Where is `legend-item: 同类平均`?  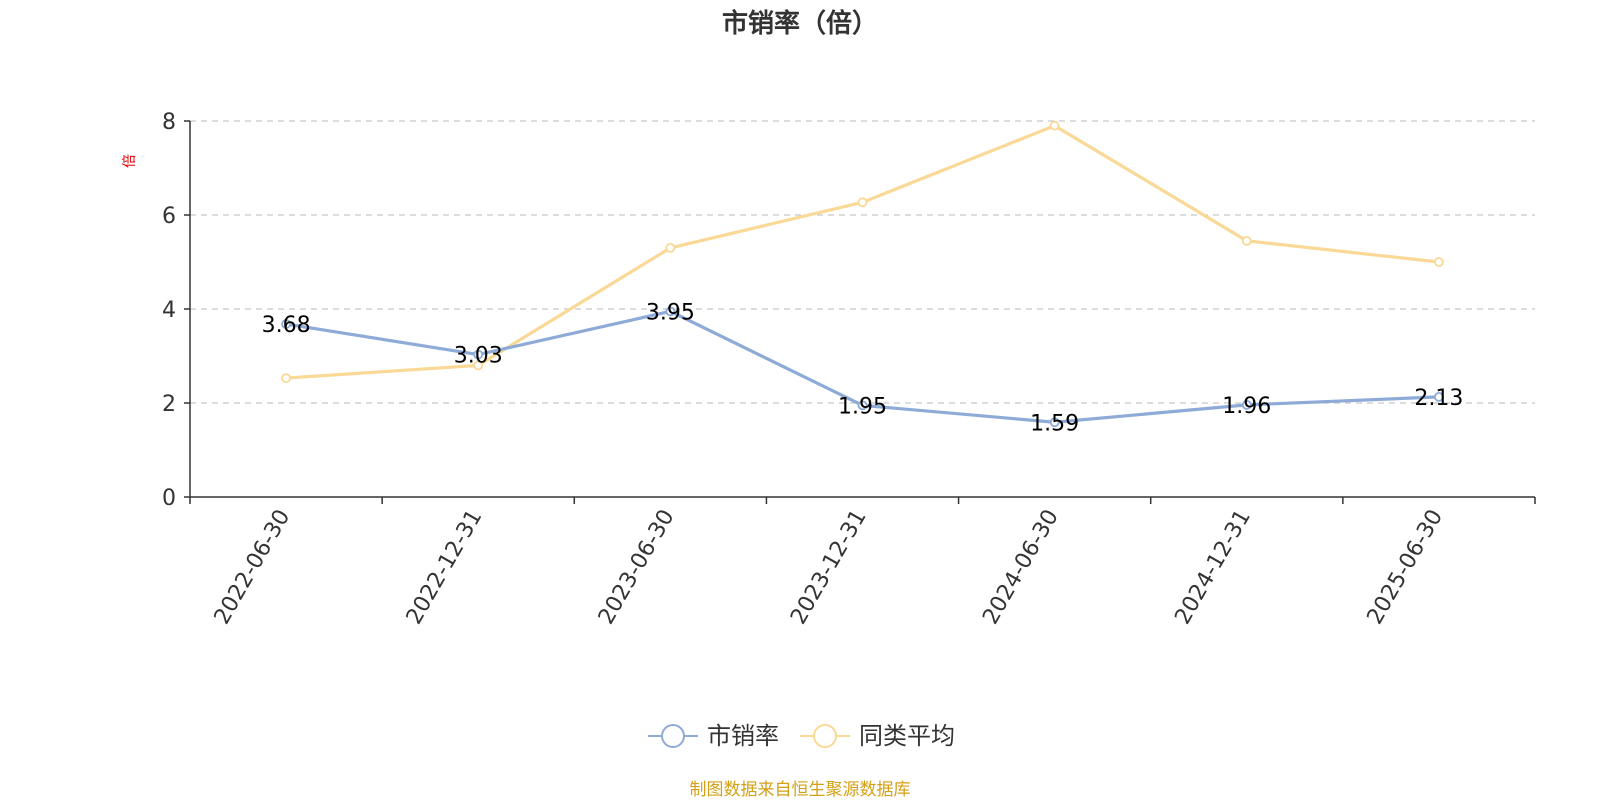 legend-item: 同类平均 is located at coordinates (877, 736).